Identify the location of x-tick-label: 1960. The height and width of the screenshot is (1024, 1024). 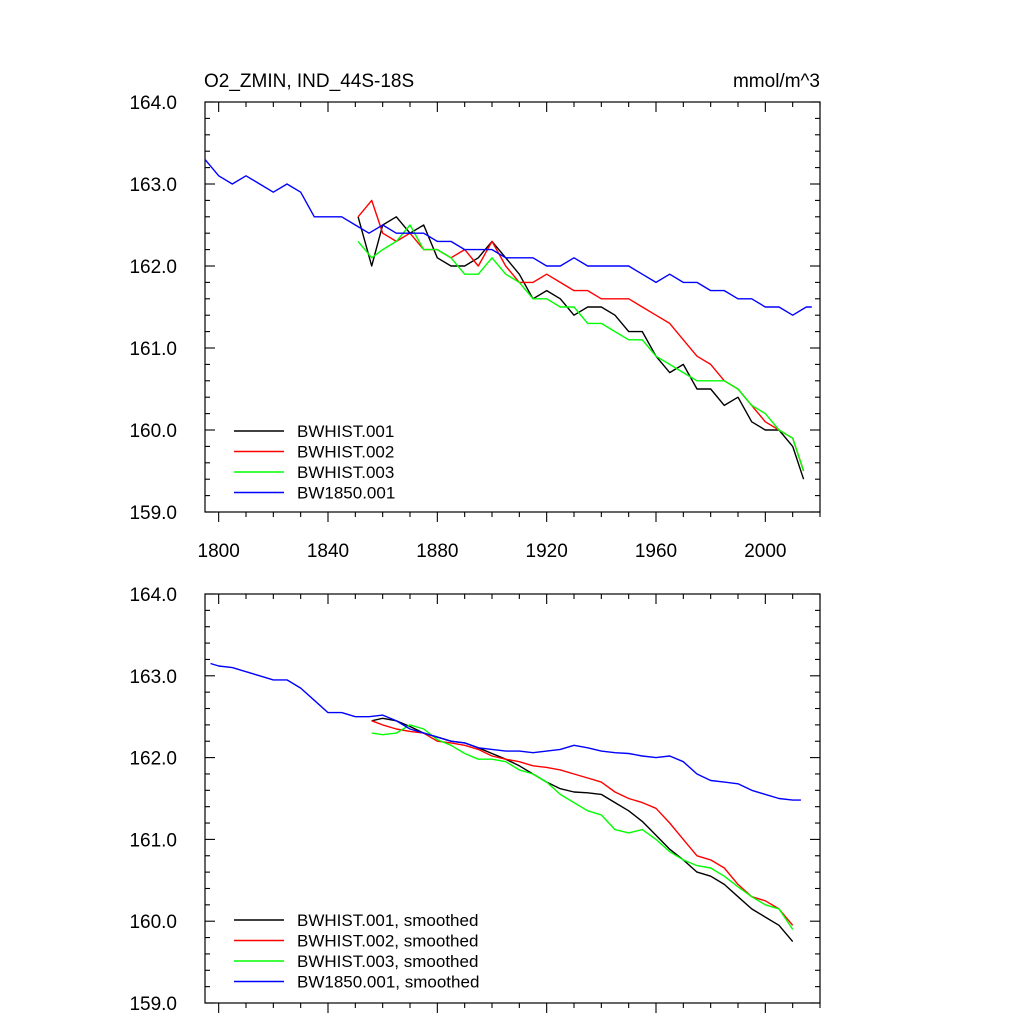
(656, 551).